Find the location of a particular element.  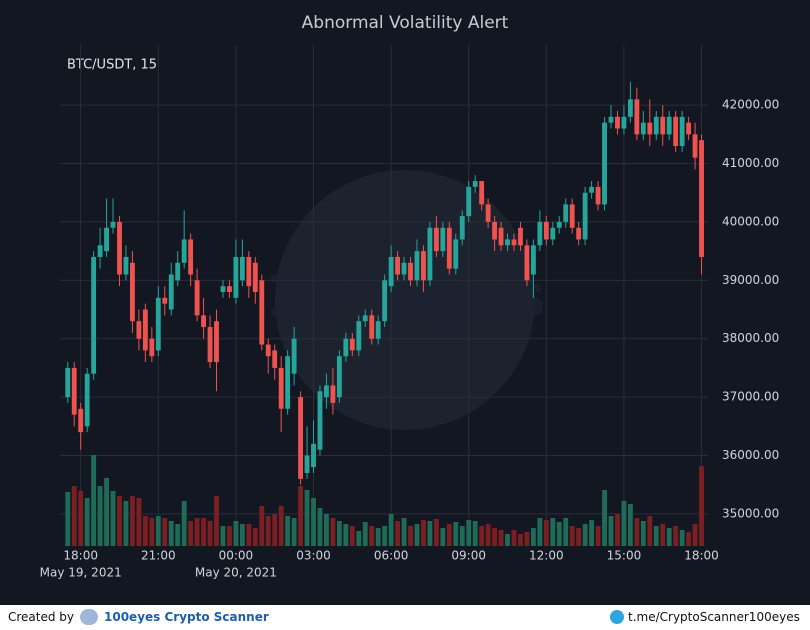

y-tick-label: 38000.00 is located at coordinates (750, 338).